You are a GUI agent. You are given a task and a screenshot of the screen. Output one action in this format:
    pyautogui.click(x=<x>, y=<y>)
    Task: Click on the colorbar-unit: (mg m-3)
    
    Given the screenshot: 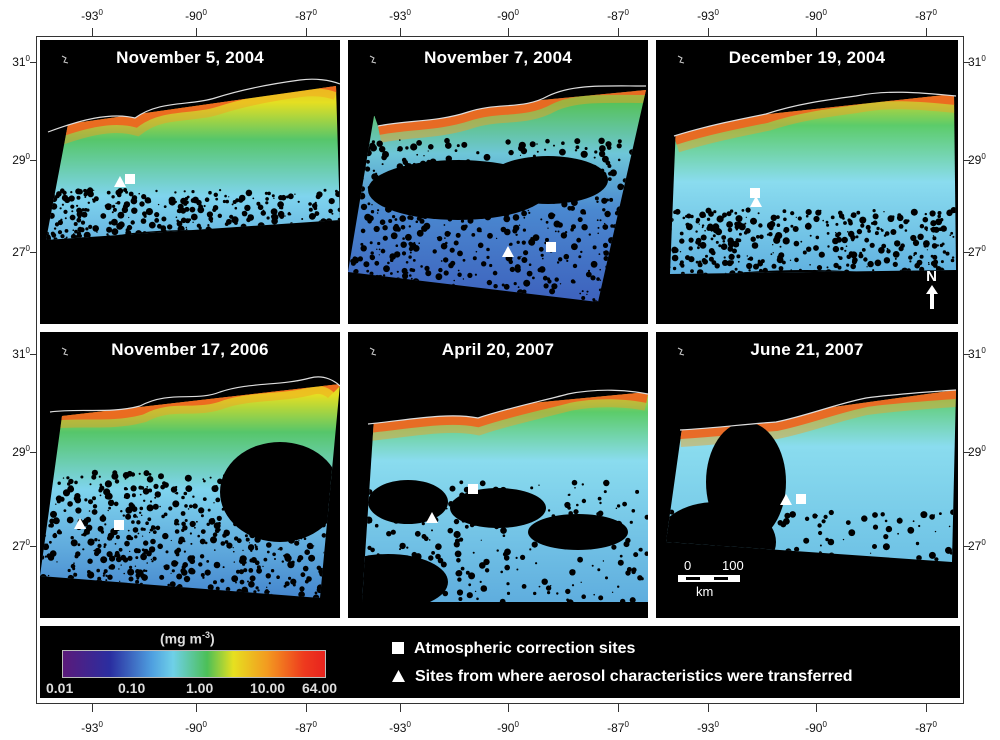 What is the action you would take?
    pyautogui.click(x=187, y=638)
    